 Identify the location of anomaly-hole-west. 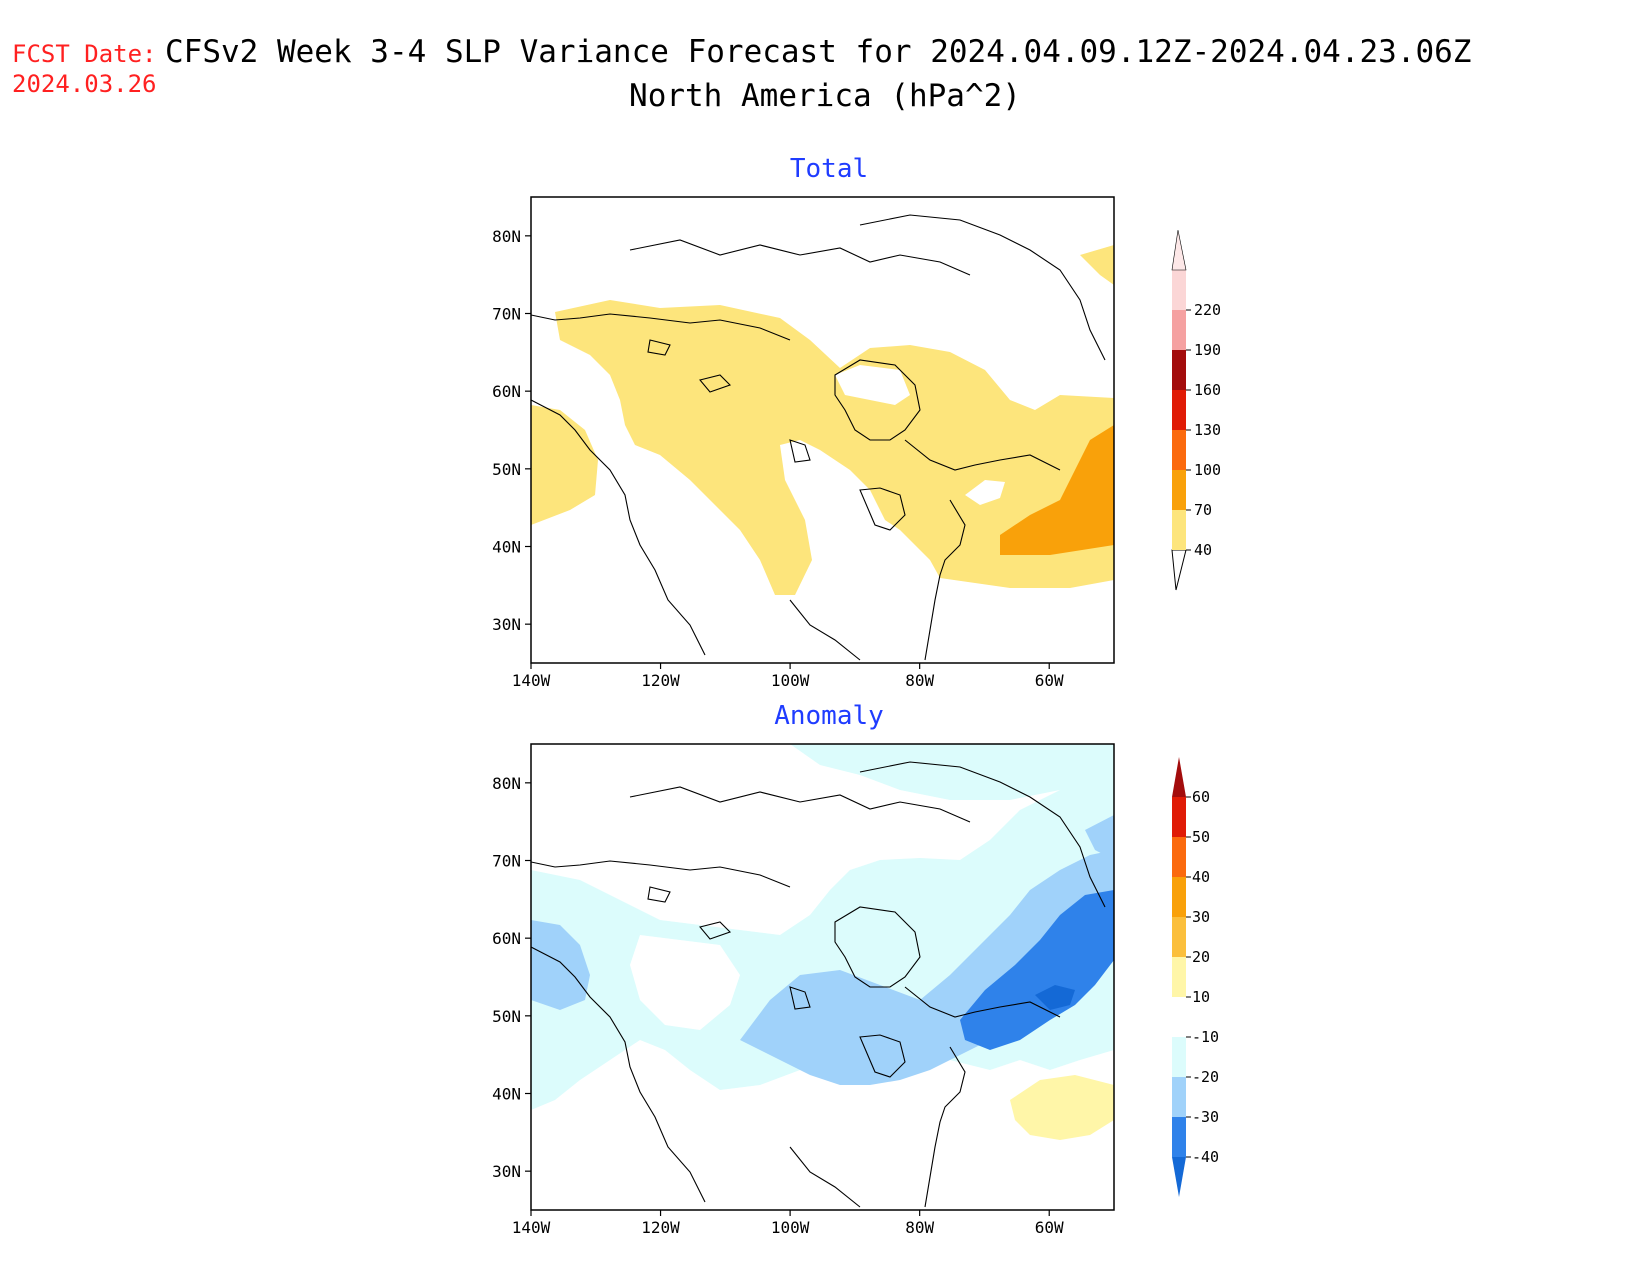
(685, 982).